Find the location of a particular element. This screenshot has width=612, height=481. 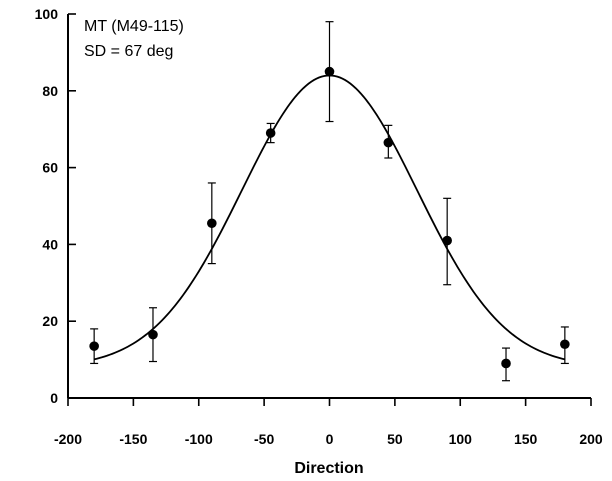

y-tick-label: 80 is located at coordinates (50, 91).